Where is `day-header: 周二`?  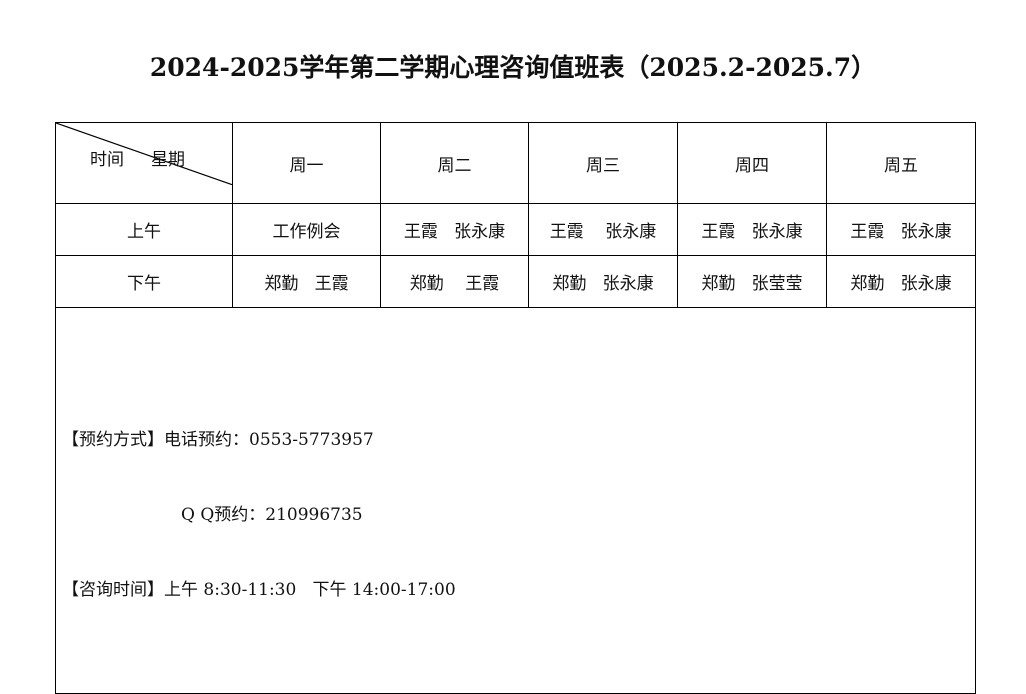
day-header: 周二 is located at coordinates (454, 163).